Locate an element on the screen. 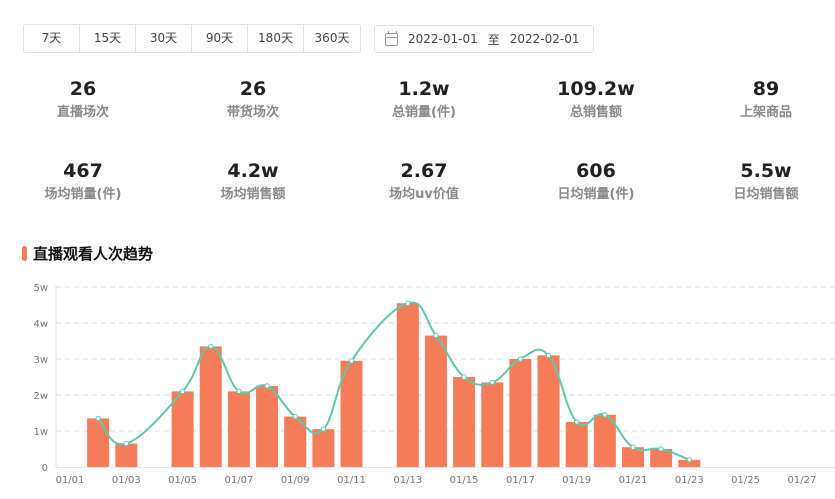 The width and height of the screenshot is (835, 499). stat-value: 1.2w is located at coordinates (424, 89).